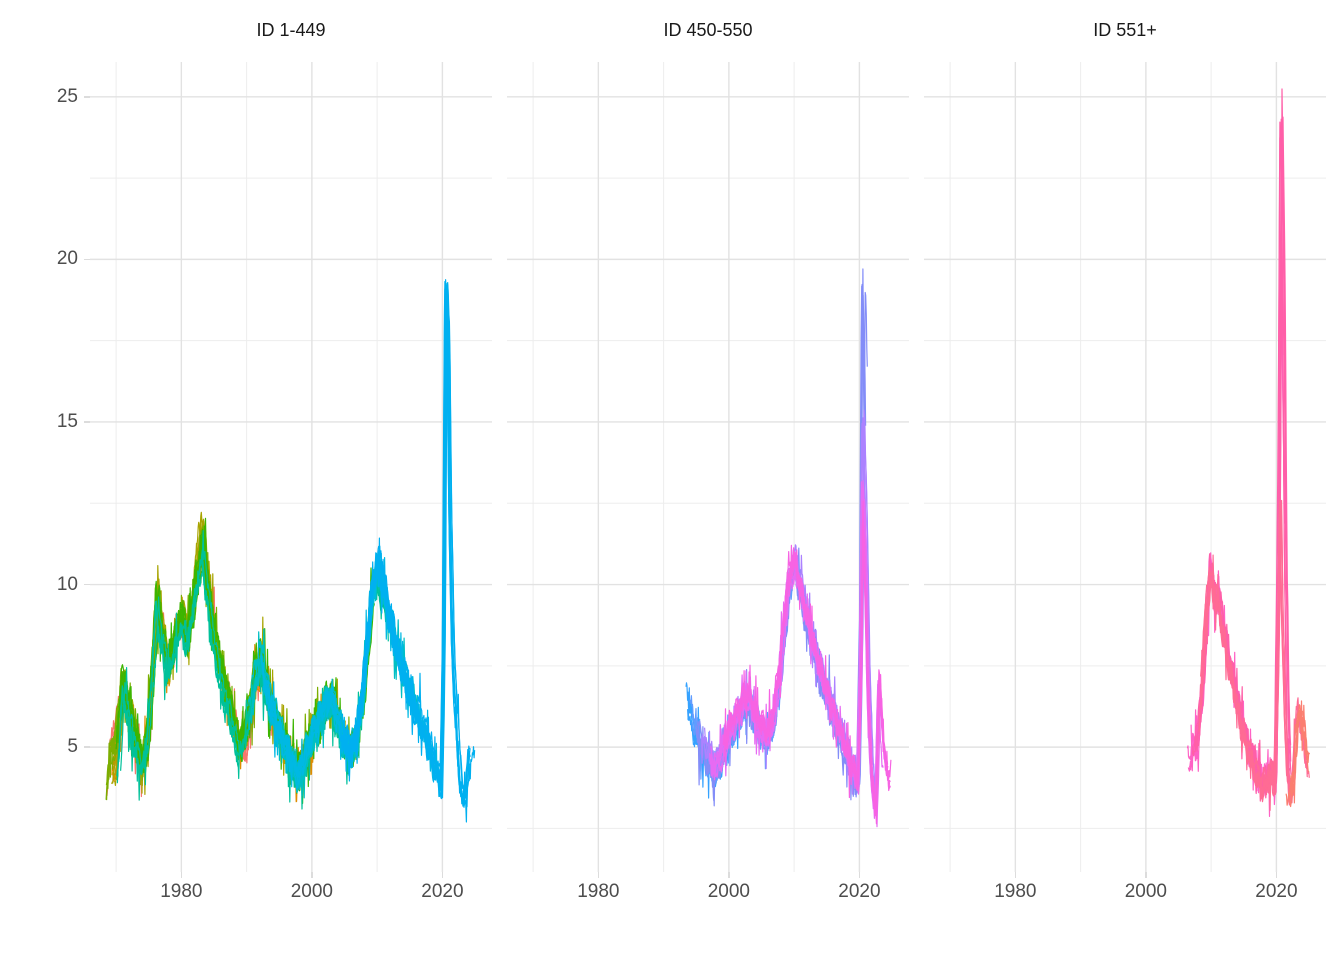  Describe the element at coordinates (1125, 30) in the screenshot. I see `facet-title-id-551plus: ID 551+` at that location.